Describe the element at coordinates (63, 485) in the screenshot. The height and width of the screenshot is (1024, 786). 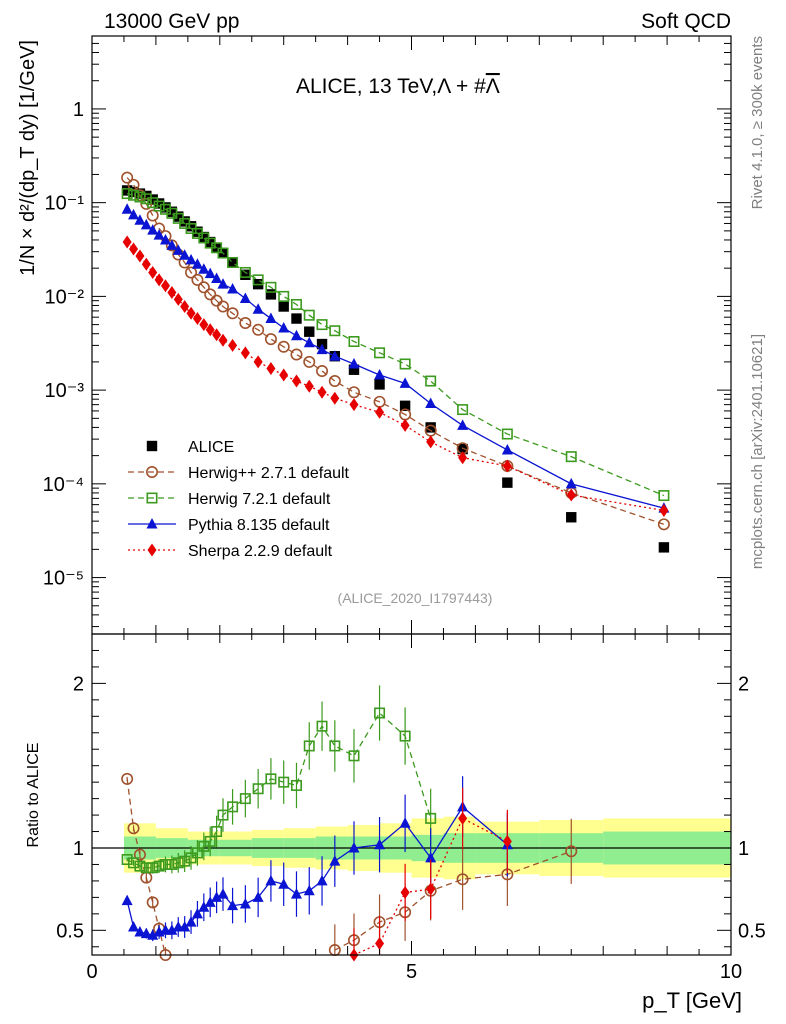
I see `y-tick-label-main-1: 10⁻⁴` at that location.